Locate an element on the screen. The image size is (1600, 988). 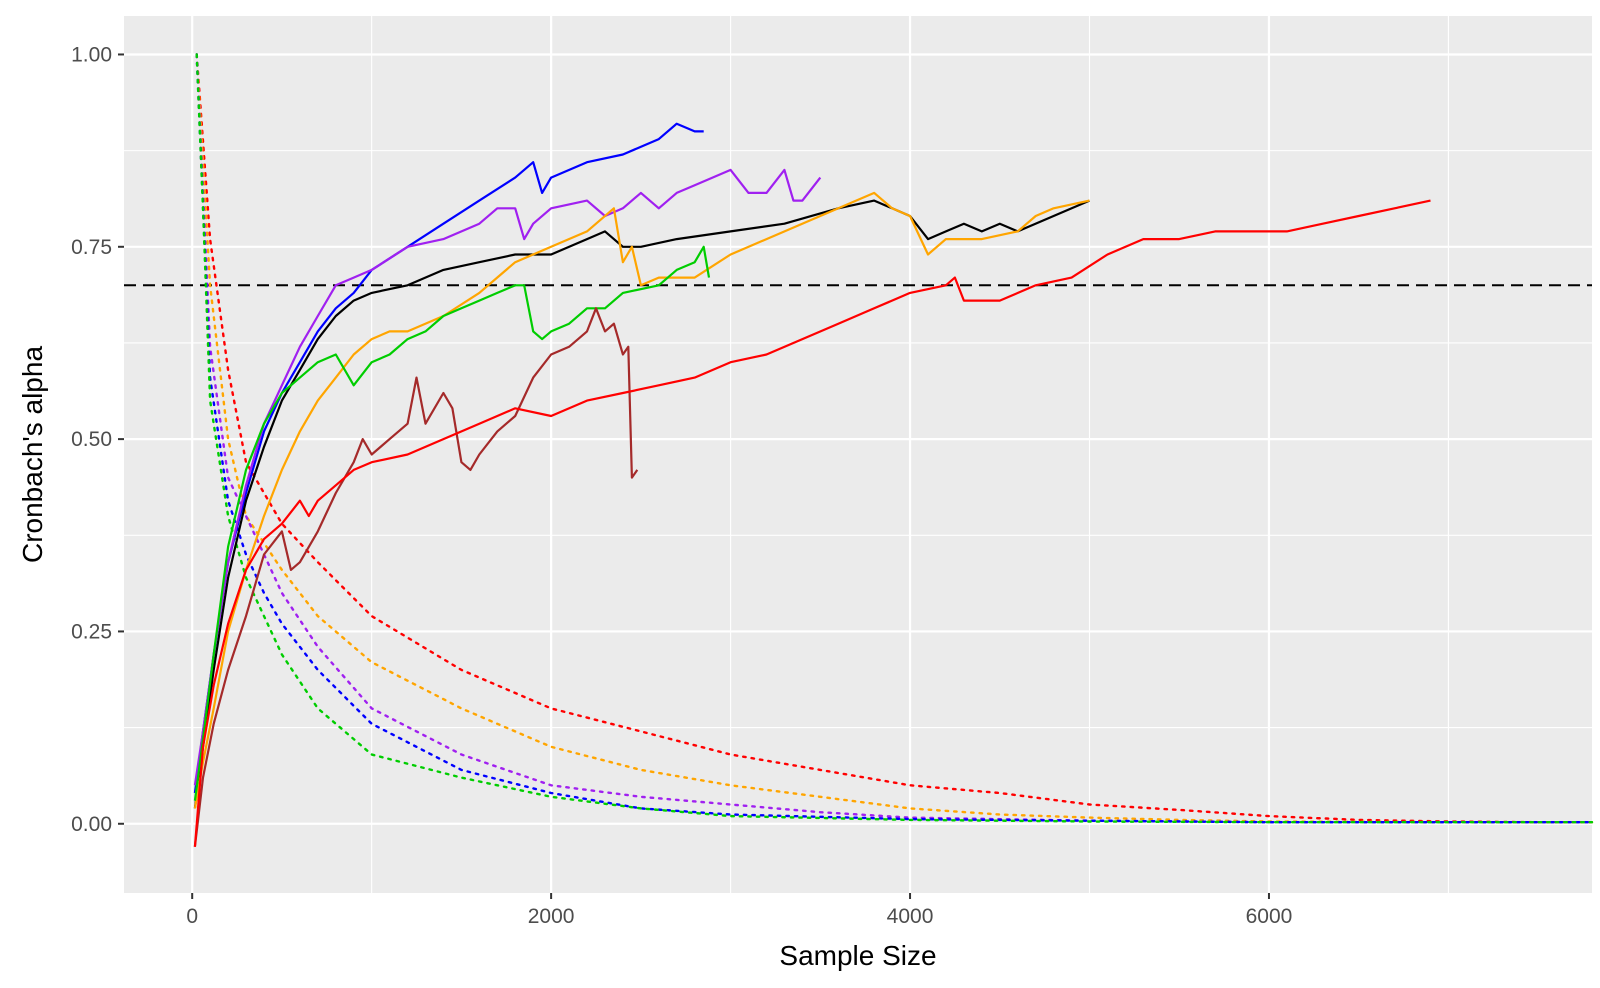
x-tick-label: 6000 is located at coordinates (1269, 916).